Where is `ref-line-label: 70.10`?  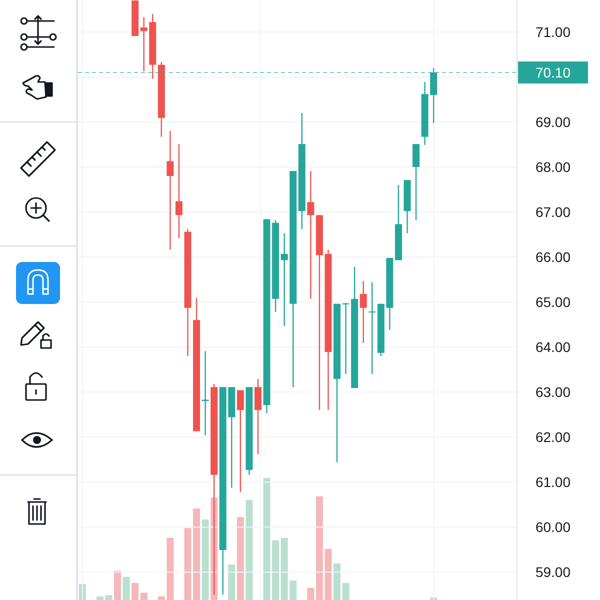
ref-line-label: 70.10 is located at coordinates (553, 72).